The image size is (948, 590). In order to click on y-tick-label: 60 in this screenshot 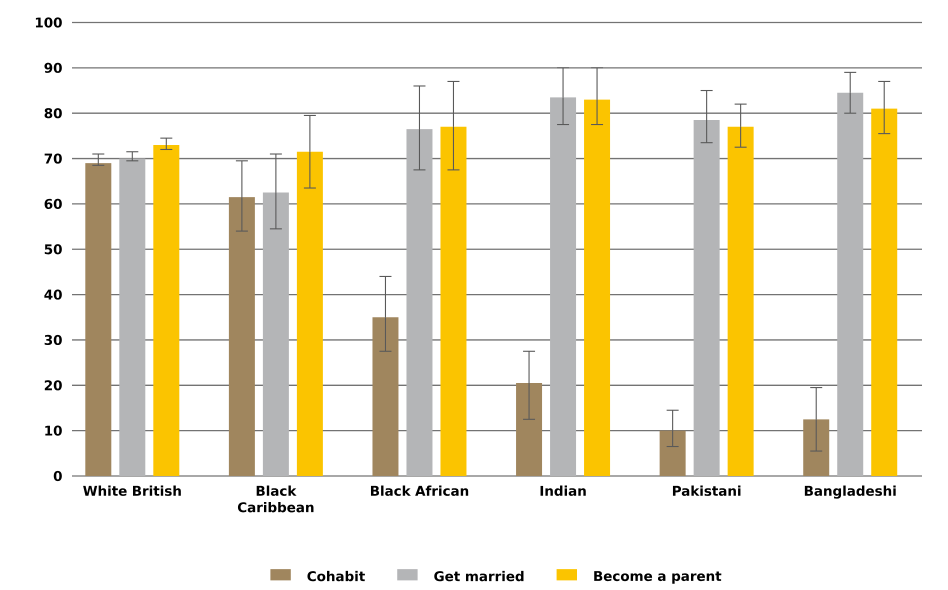, I will do `click(53, 203)`.